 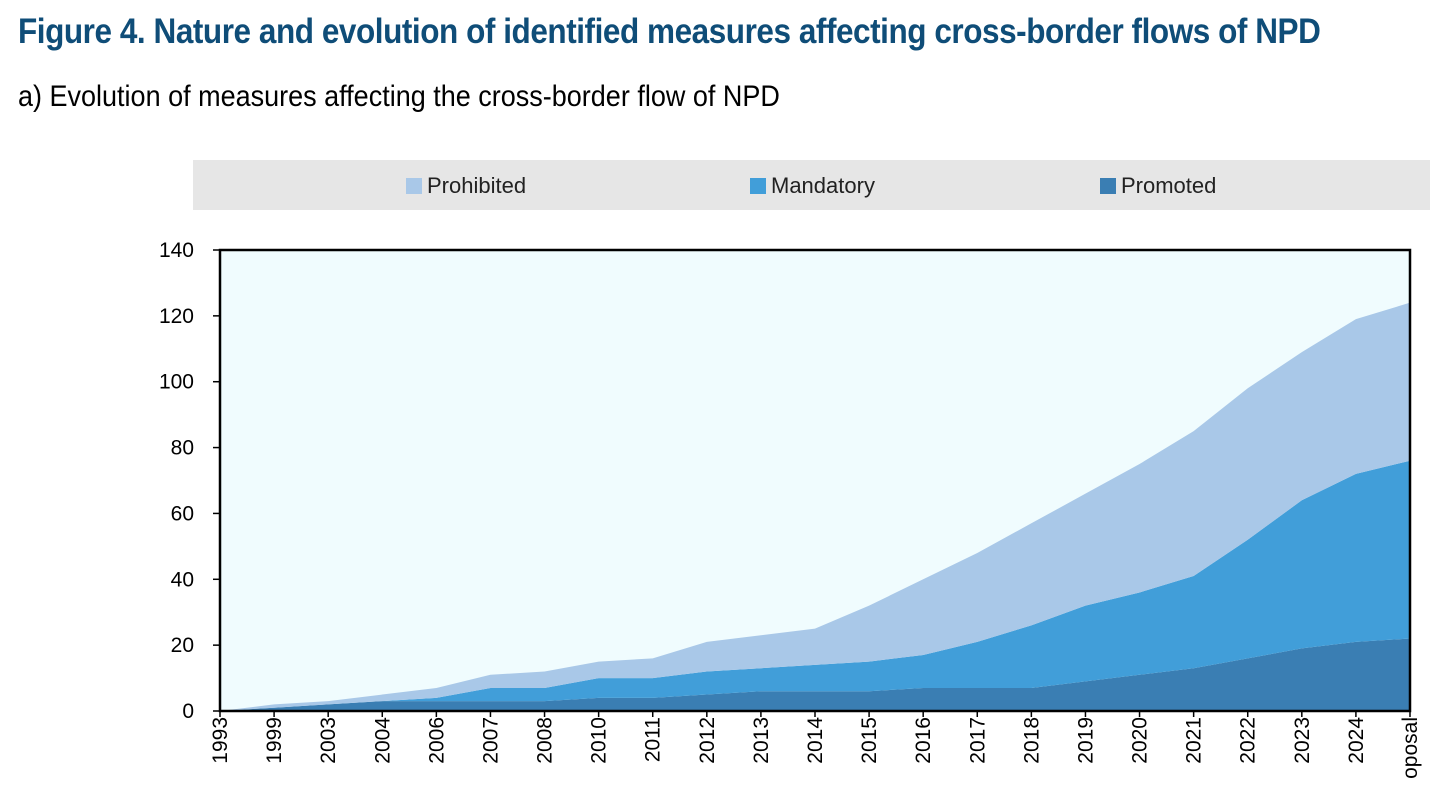 What do you see at coordinates (176, 316) in the screenshot?
I see `y-tick-label: 120` at bounding box center [176, 316].